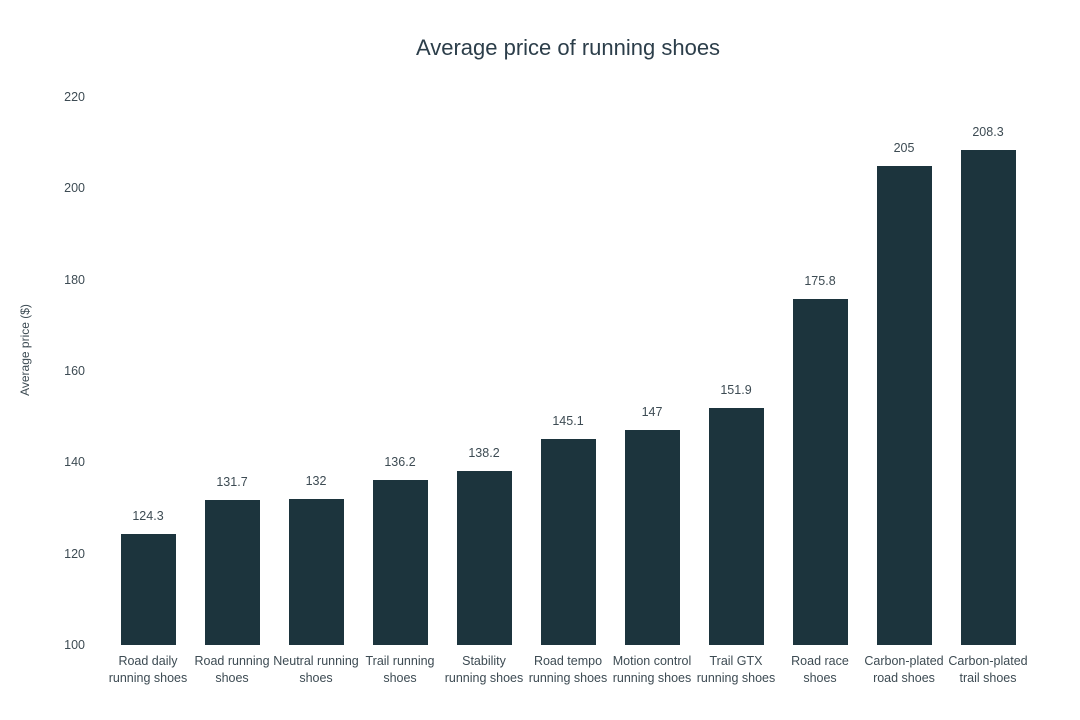 This screenshot has height=720, width=1080. What do you see at coordinates (232, 482) in the screenshot?
I see `bar-value-label: 131.7` at bounding box center [232, 482].